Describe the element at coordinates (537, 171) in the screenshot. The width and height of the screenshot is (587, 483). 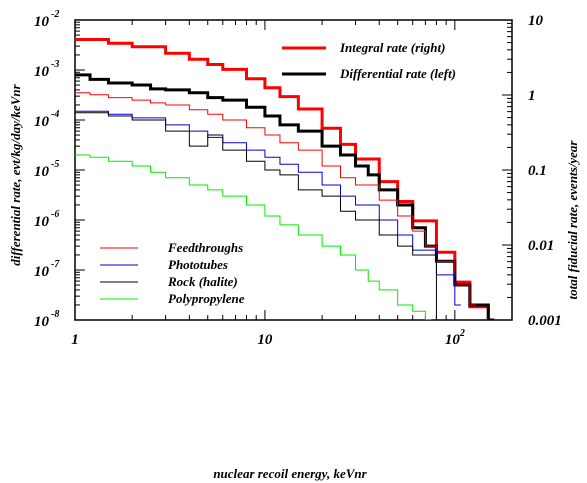
I see `y-right-tick-label: 0.1` at that location.